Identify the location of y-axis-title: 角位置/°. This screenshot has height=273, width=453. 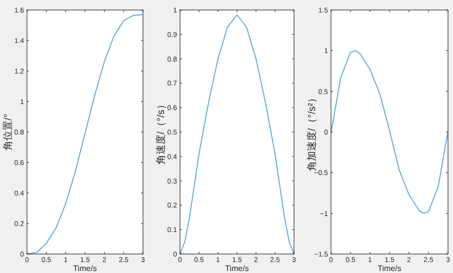
(8, 132).